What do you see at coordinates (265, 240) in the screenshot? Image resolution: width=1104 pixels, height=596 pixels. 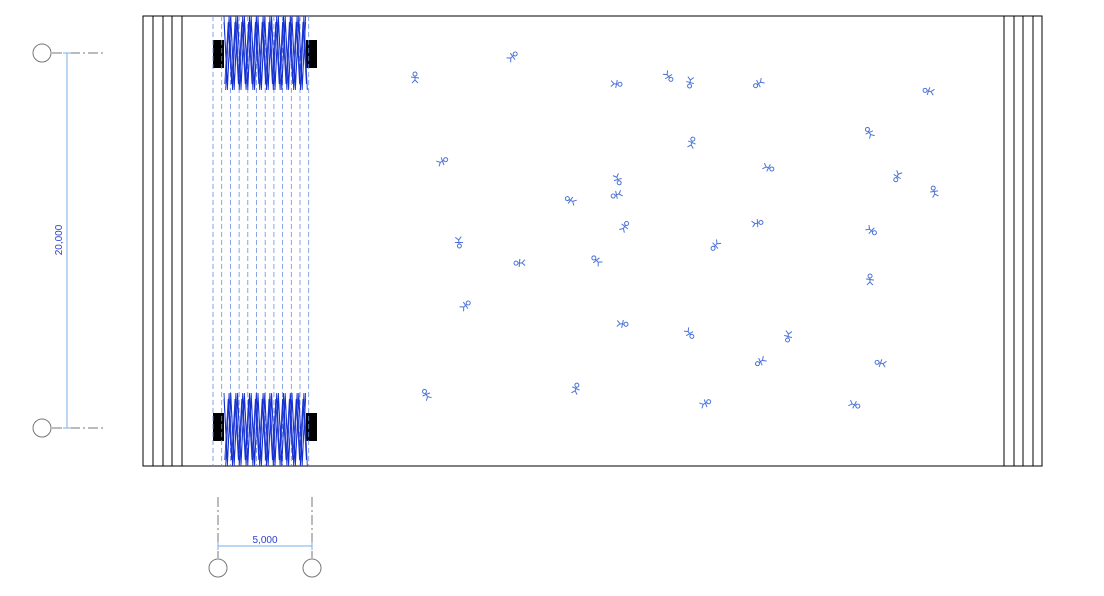 I see `curtain-anchors` at bounding box center [265, 240].